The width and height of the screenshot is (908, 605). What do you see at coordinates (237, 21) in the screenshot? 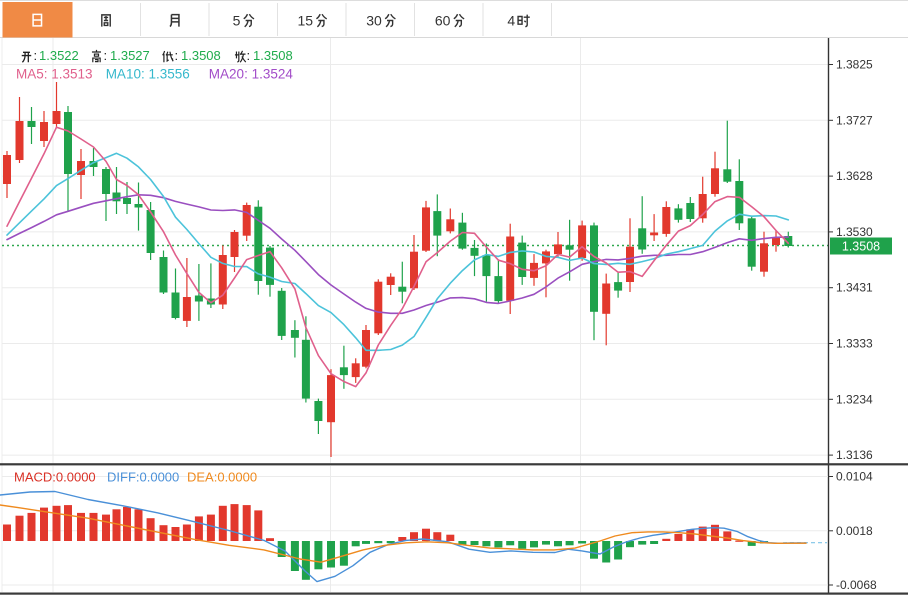
I see `svg-text: 5` at bounding box center [237, 21].